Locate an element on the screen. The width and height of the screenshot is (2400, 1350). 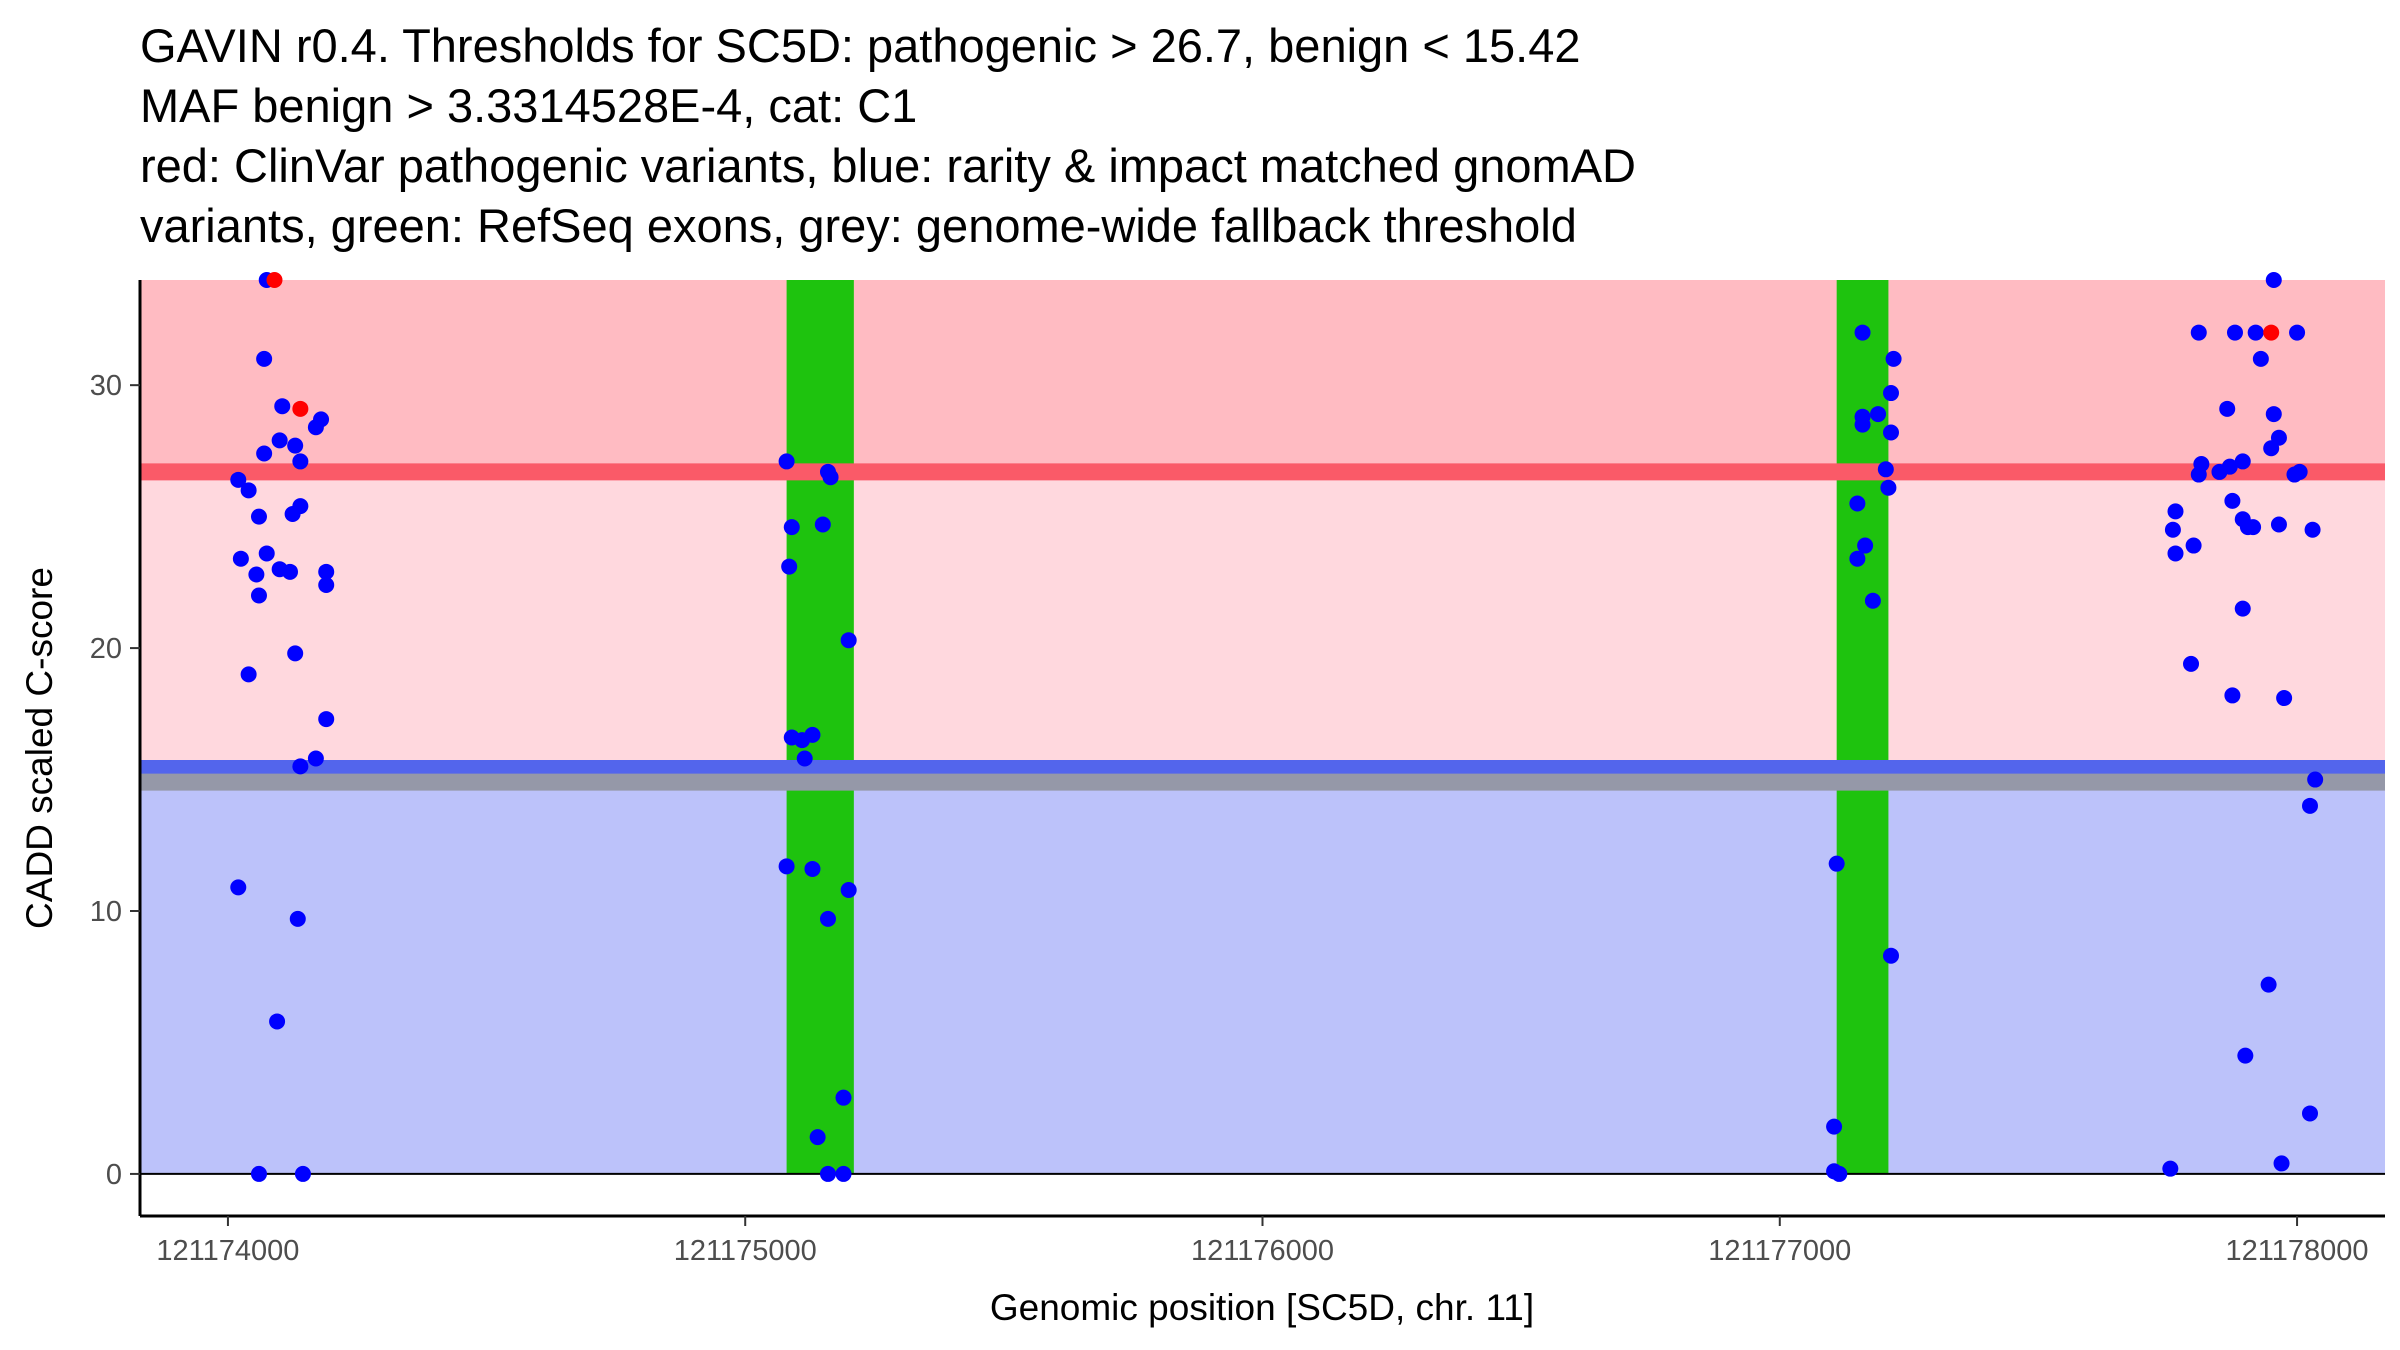
x-tick-label: 121175000 is located at coordinates (745, 1251).